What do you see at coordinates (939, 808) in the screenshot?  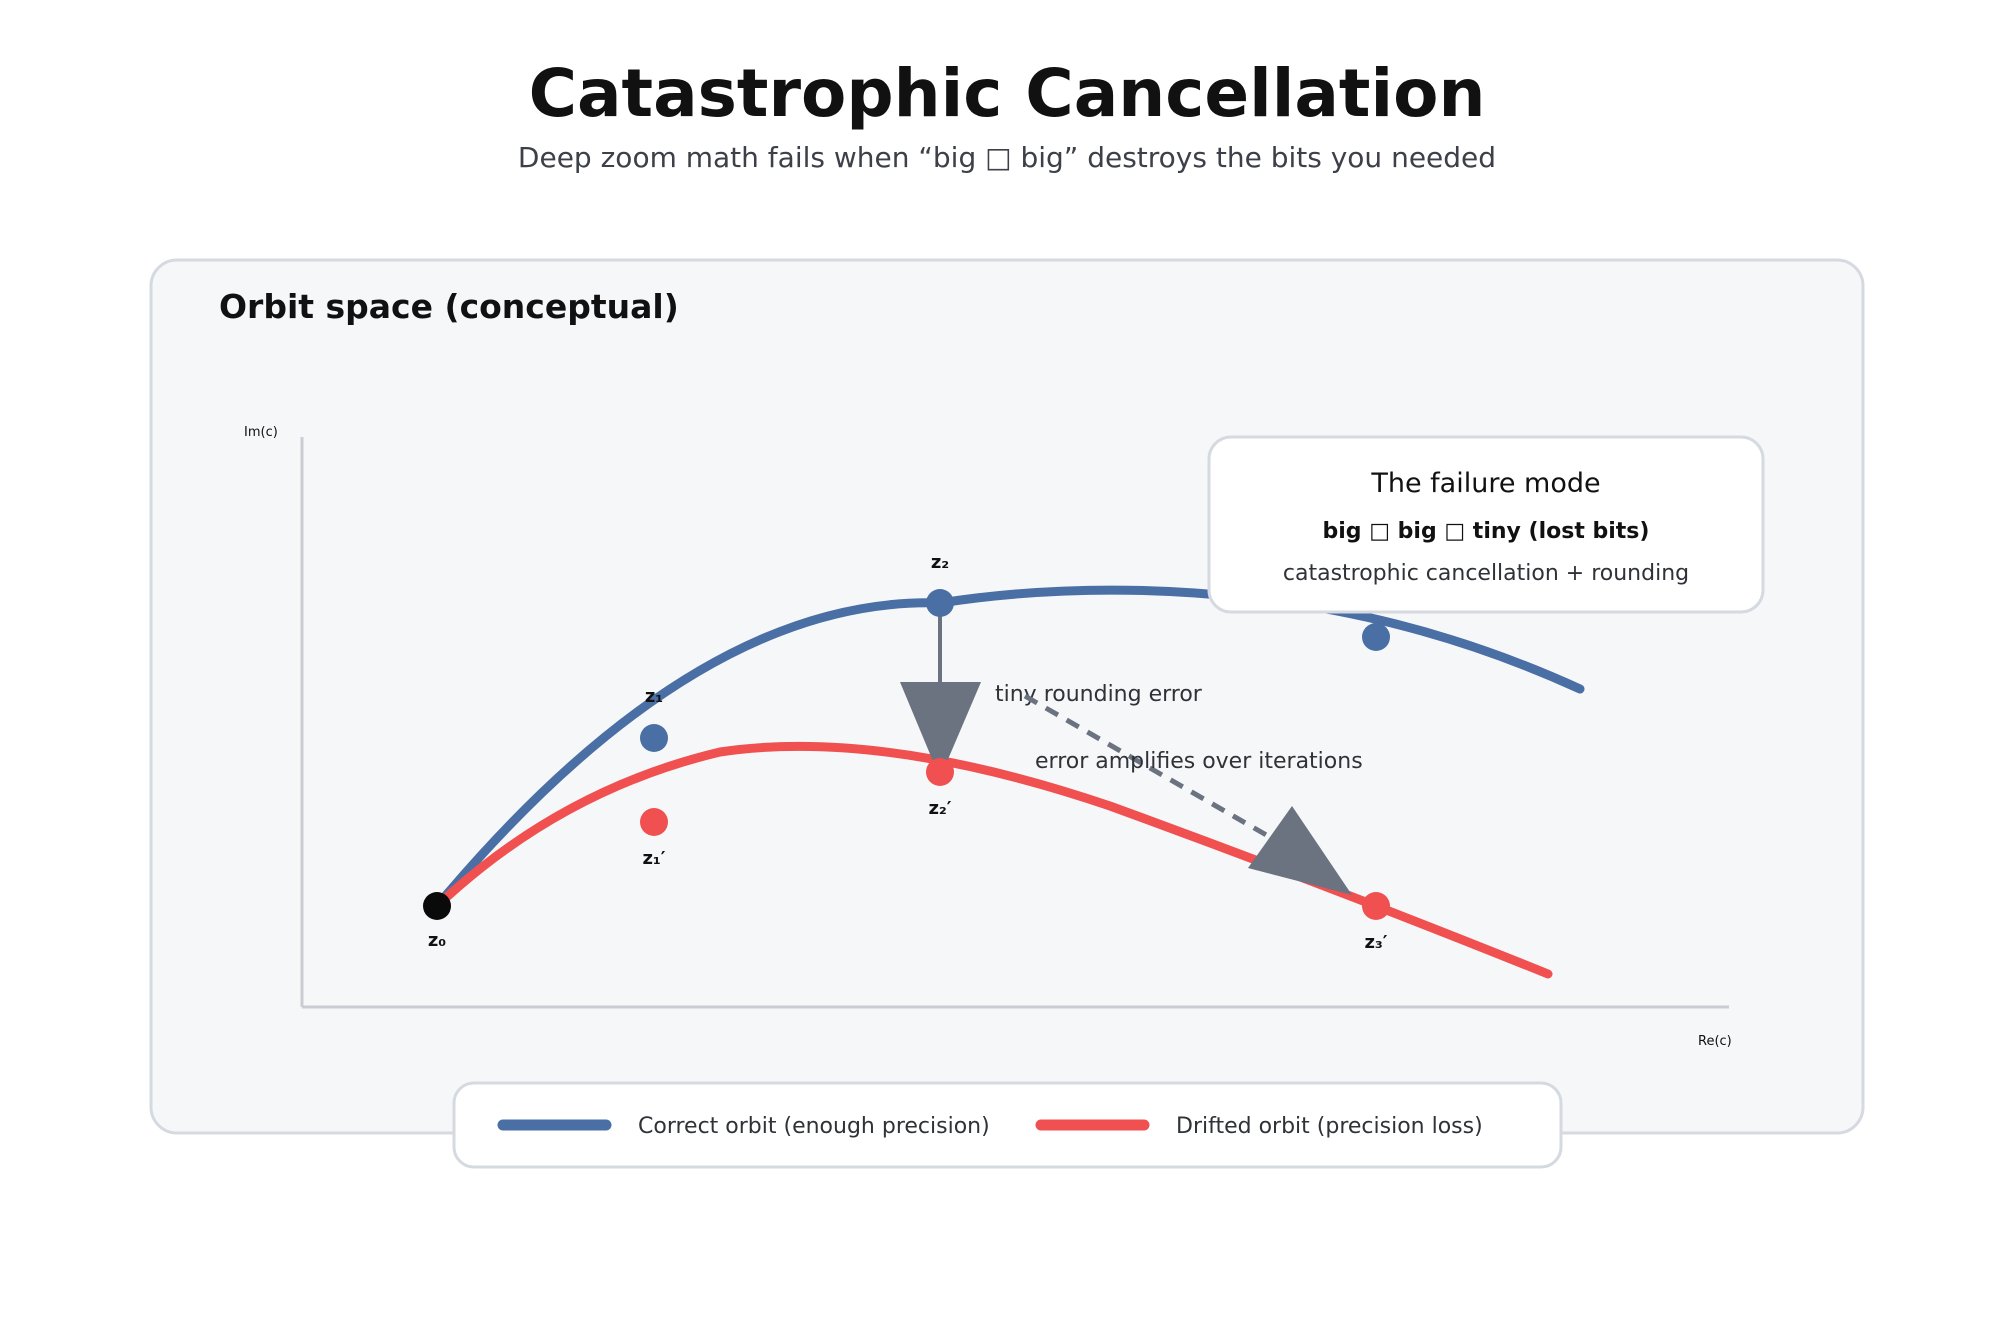 I see `point-z2-drift-label: z₂′` at bounding box center [939, 808].